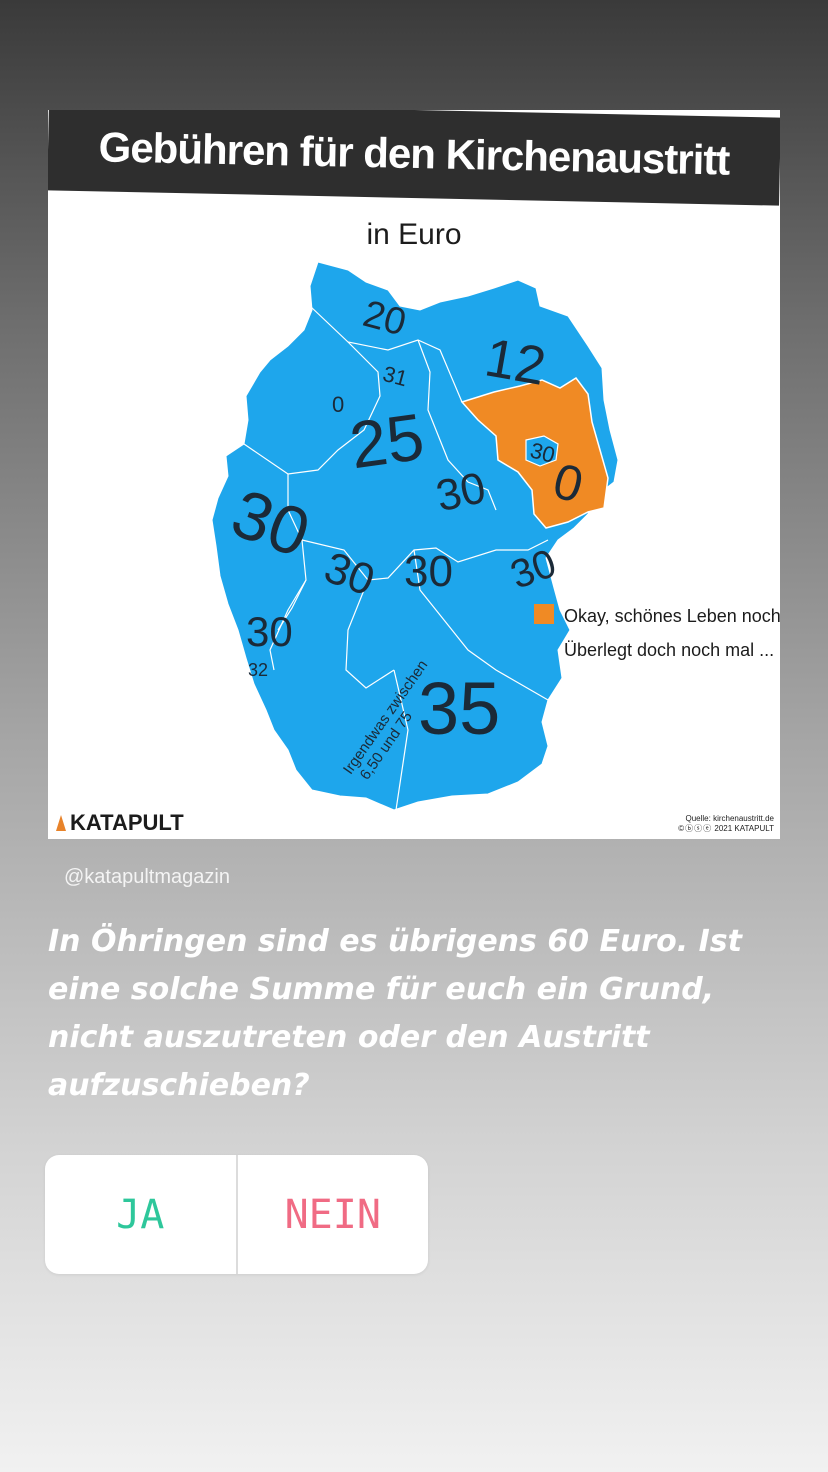  What do you see at coordinates (428, 571) in the screenshot?
I see `map-value-30-thueringen: 30` at bounding box center [428, 571].